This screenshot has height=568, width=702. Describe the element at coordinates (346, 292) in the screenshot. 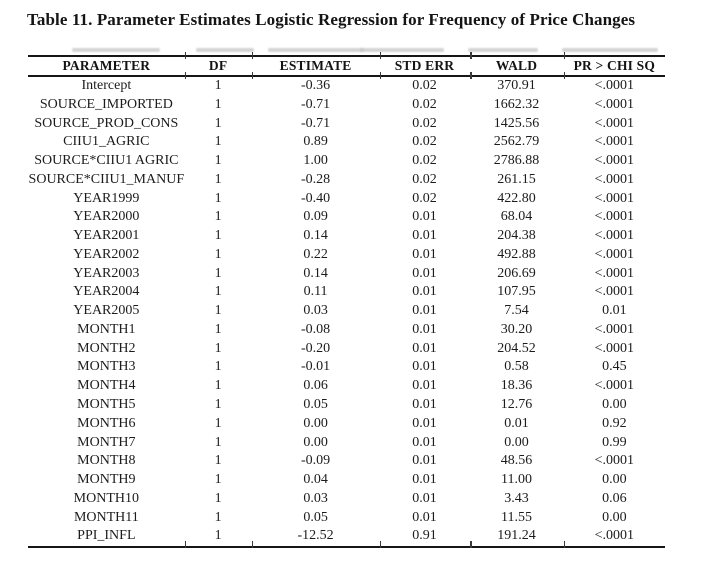

I see `table-row: YEAR2004 1 0.11 0.01 107.95 <.0001` at that location.